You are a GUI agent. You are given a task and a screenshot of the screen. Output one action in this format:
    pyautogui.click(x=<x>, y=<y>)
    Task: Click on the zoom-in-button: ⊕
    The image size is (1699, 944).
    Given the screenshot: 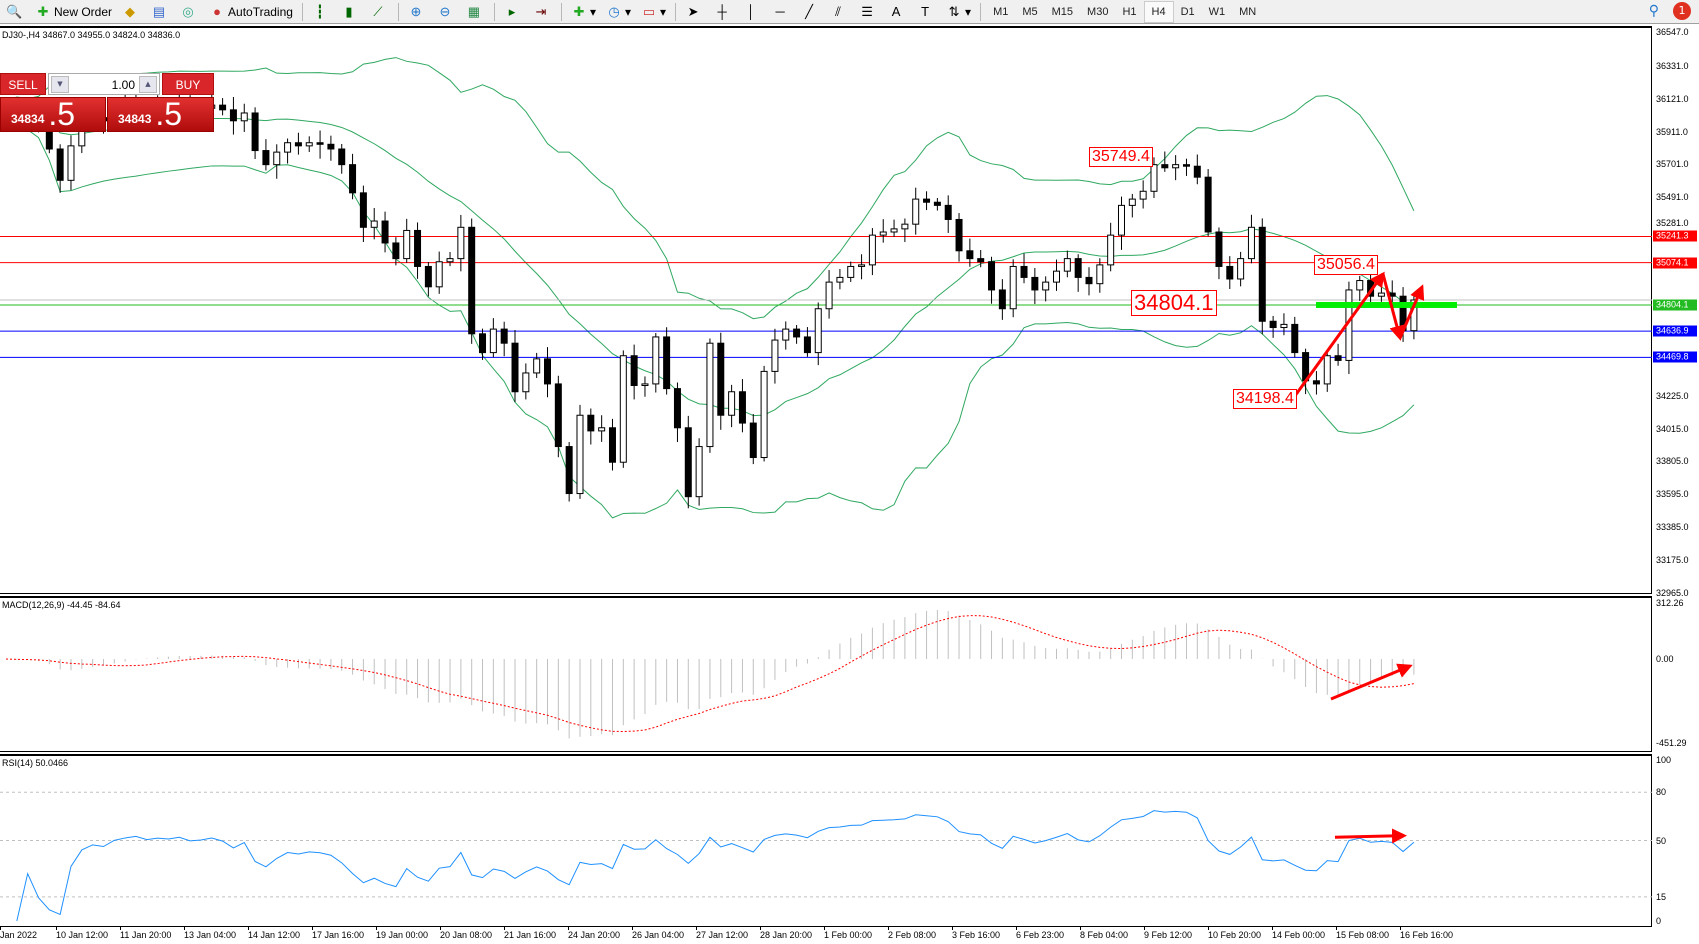 What is the action you would take?
    pyautogui.click(x=417, y=12)
    